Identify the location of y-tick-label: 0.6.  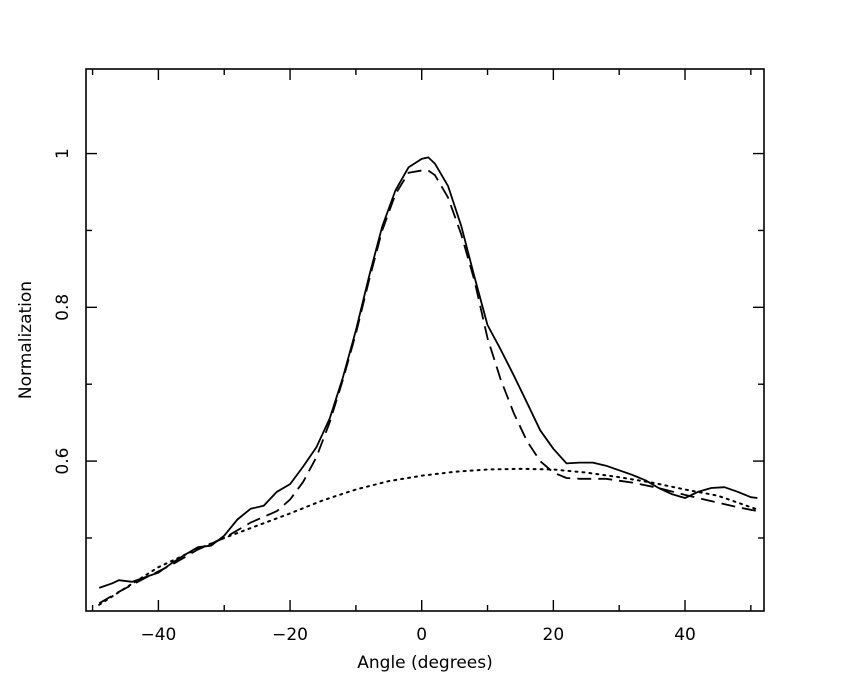
(63, 461).